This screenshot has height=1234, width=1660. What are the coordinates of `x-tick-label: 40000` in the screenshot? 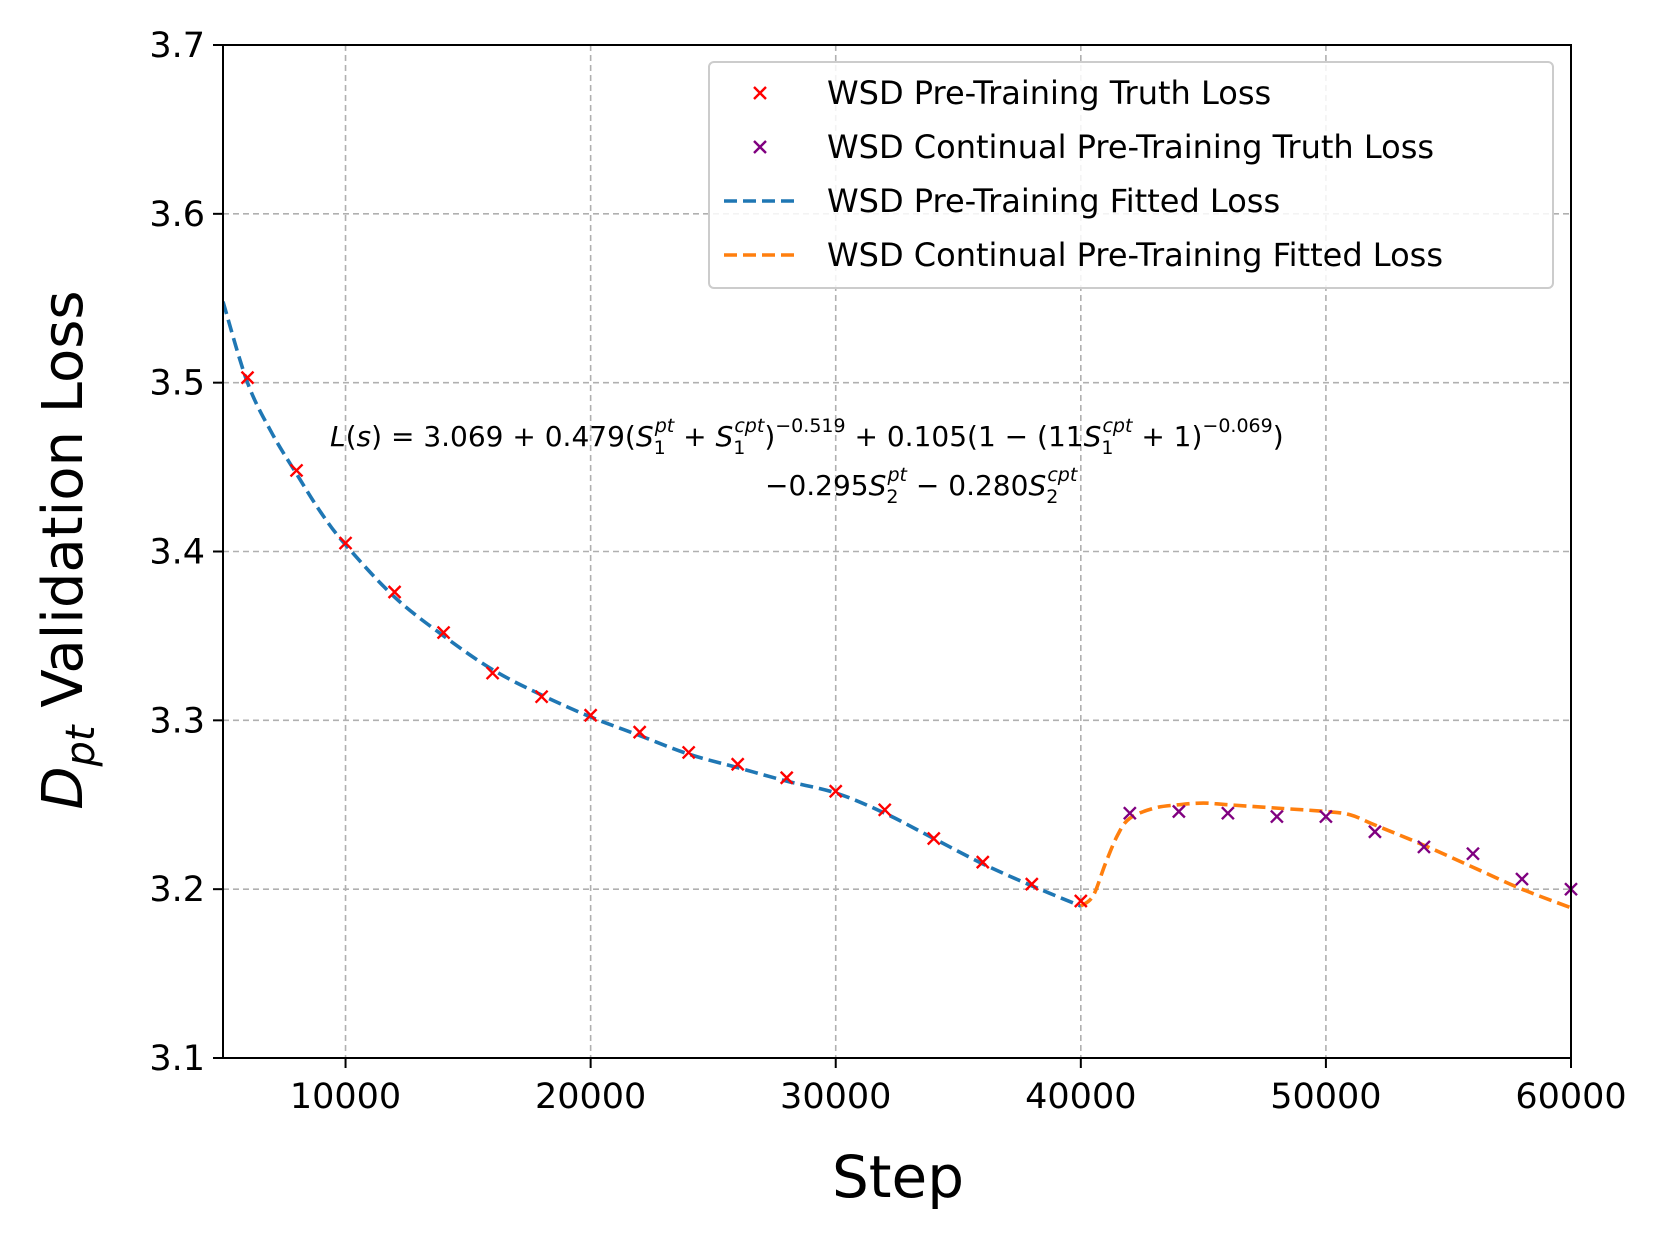 It's located at (1080, 1097).